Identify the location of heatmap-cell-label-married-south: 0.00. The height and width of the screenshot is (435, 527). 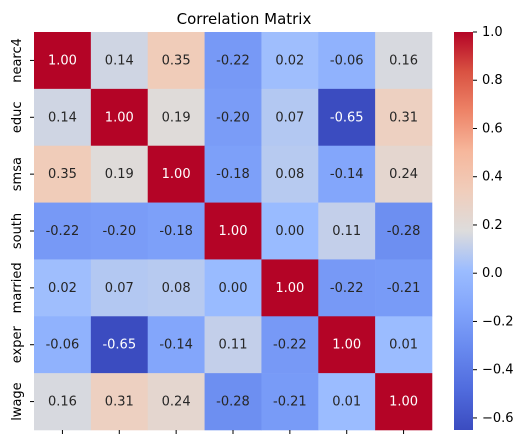
(233, 288).